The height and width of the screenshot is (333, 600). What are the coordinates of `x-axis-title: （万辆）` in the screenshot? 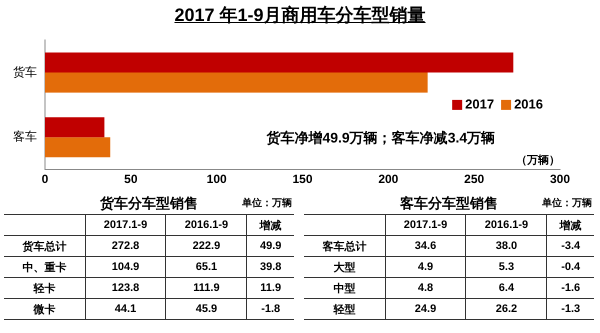 It's located at (538, 160).